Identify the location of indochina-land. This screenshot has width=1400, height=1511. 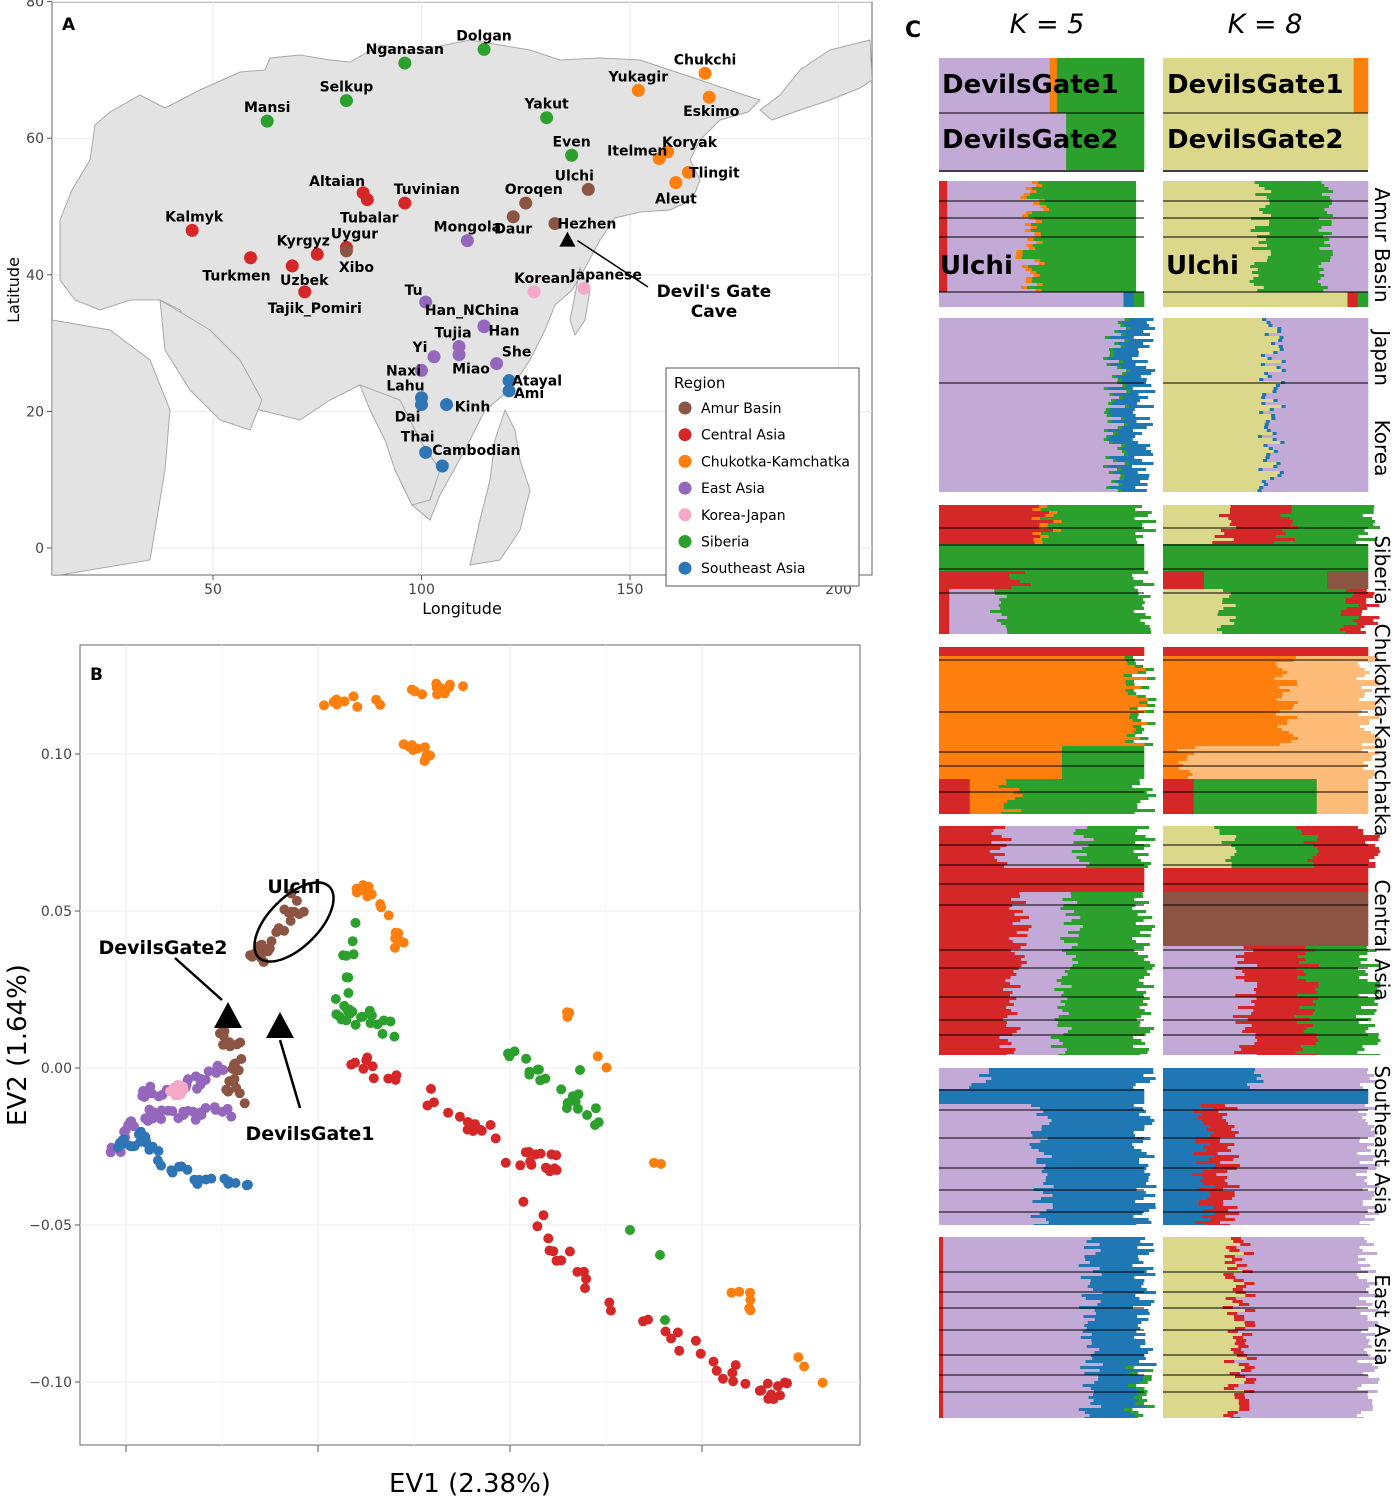
(400, 445).